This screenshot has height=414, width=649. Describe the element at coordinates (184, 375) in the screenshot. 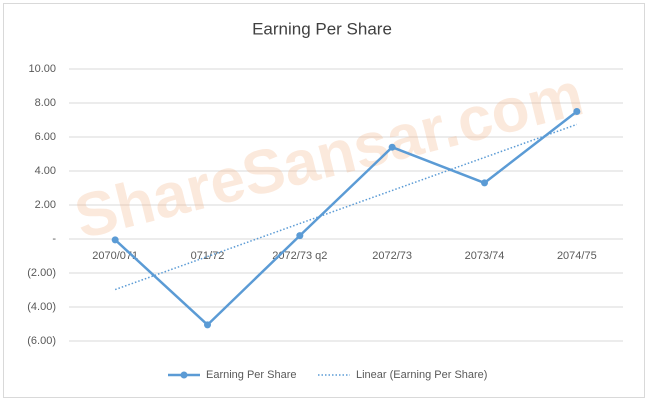

I see `legend-marker` at that location.